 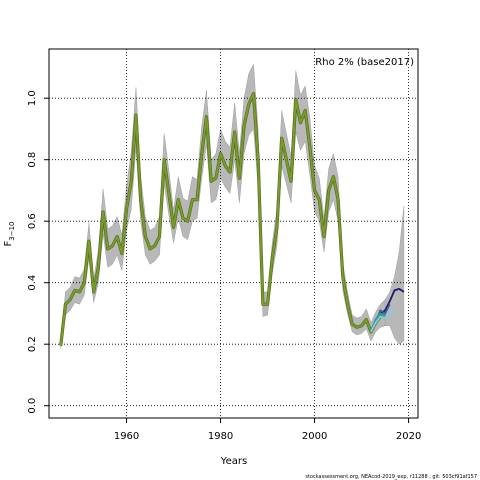 I want to click on y-tick-label: 0.2, so click(x=32, y=344).